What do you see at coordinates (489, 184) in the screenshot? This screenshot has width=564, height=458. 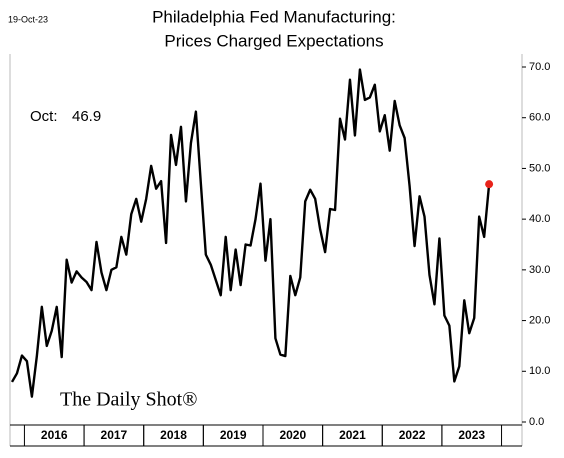 I see `last-point` at bounding box center [489, 184].